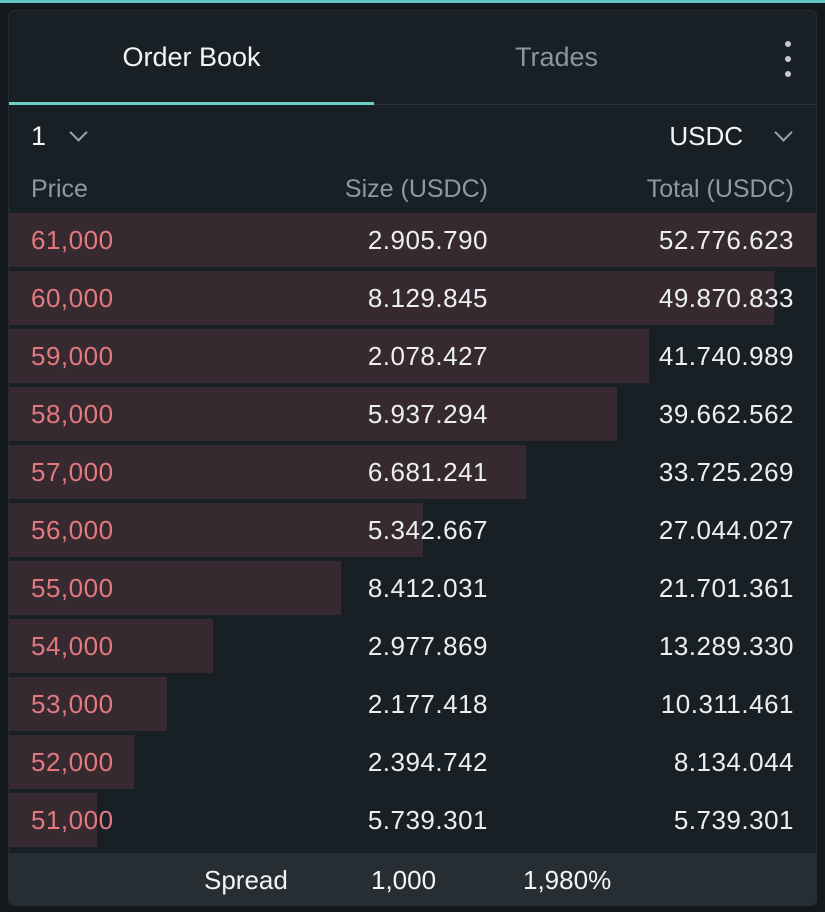 The height and width of the screenshot is (912, 825). I want to click on order-row: 56,000 5.342.667 27.044.027, so click(412, 530).